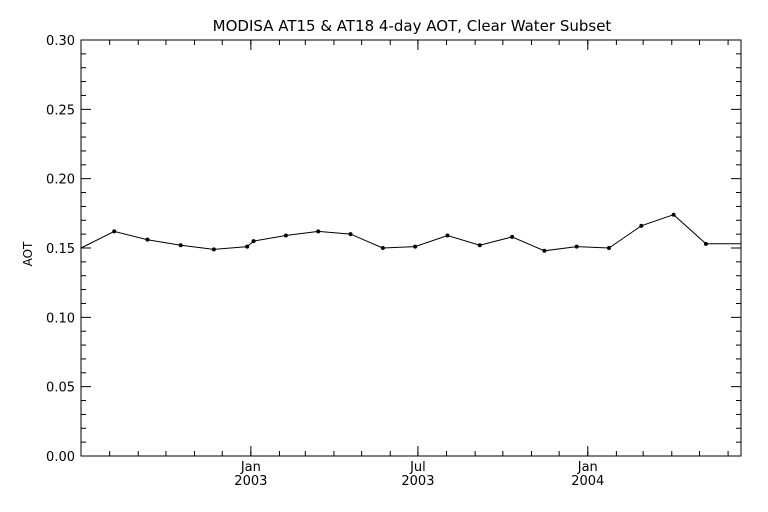 The image size is (768, 512). What do you see at coordinates (28, 253) in the screenshot?
I see `y-axis-label: AOT` at bounding box center [28, 253].